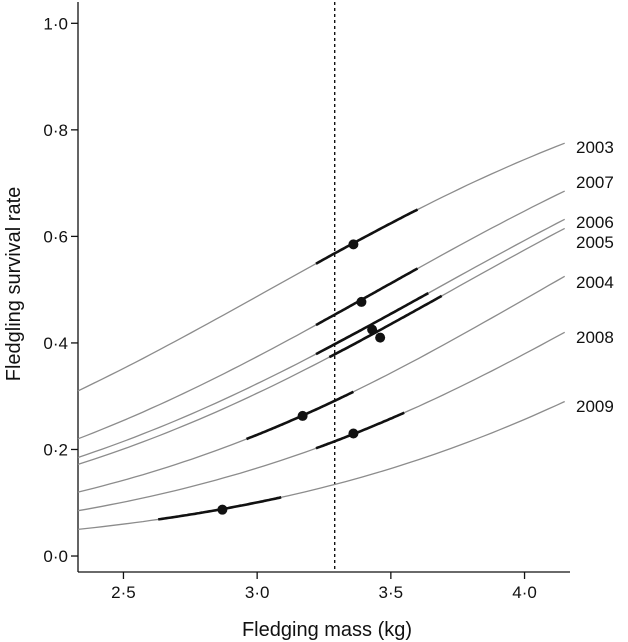 This screenshot has height=642, width=628. I want to click on x-tick-label: 3·0, so click(257, 592).